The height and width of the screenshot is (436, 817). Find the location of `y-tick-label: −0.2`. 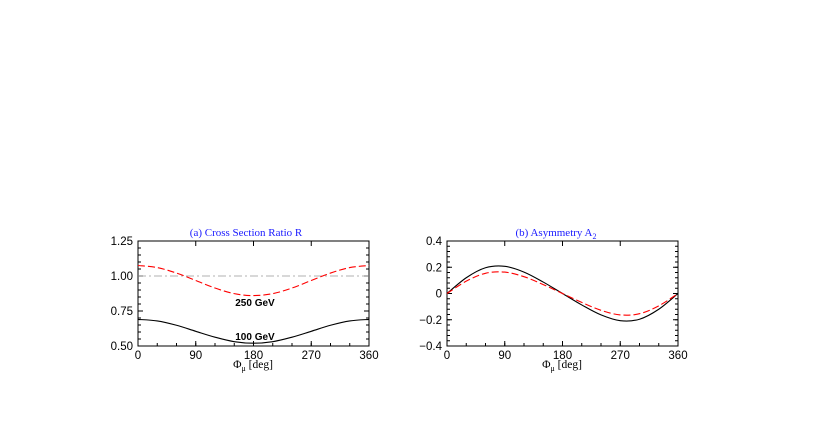

y-tick-label: −0.2 is located at coordinates (430, 321).